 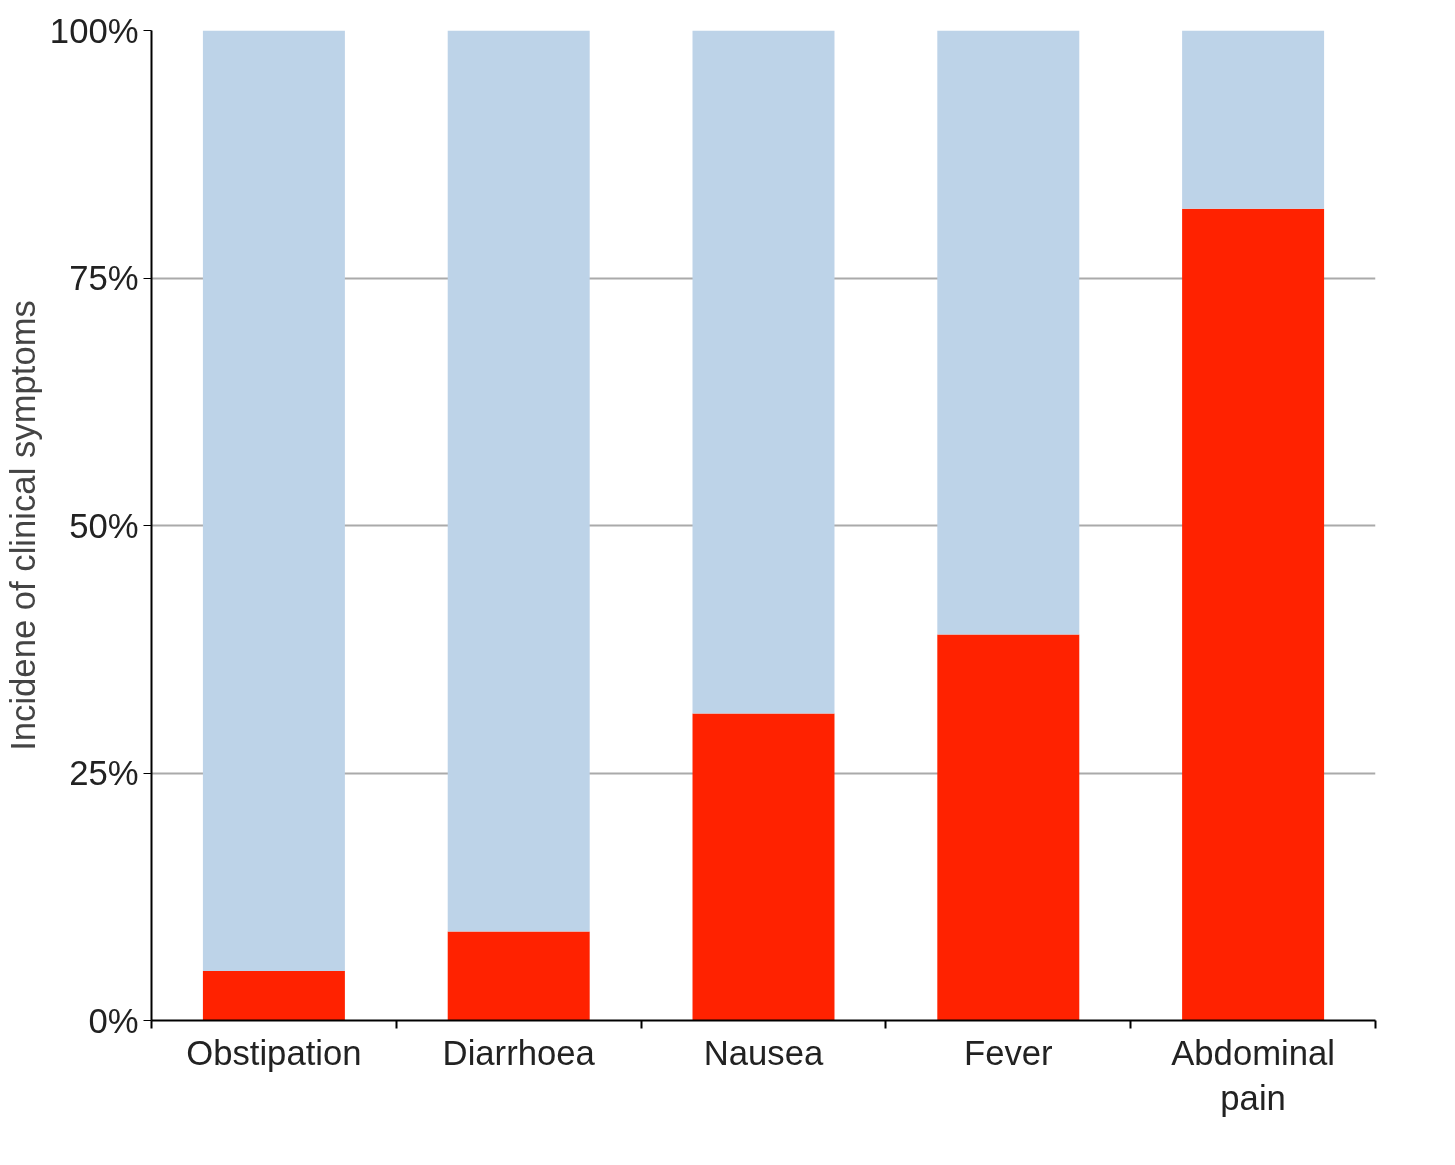 What do you see at coordinates (519, 1052) in the screenshot?
I see `x-tick-label: Diarrhoea` at bounding box center [519, 1052].